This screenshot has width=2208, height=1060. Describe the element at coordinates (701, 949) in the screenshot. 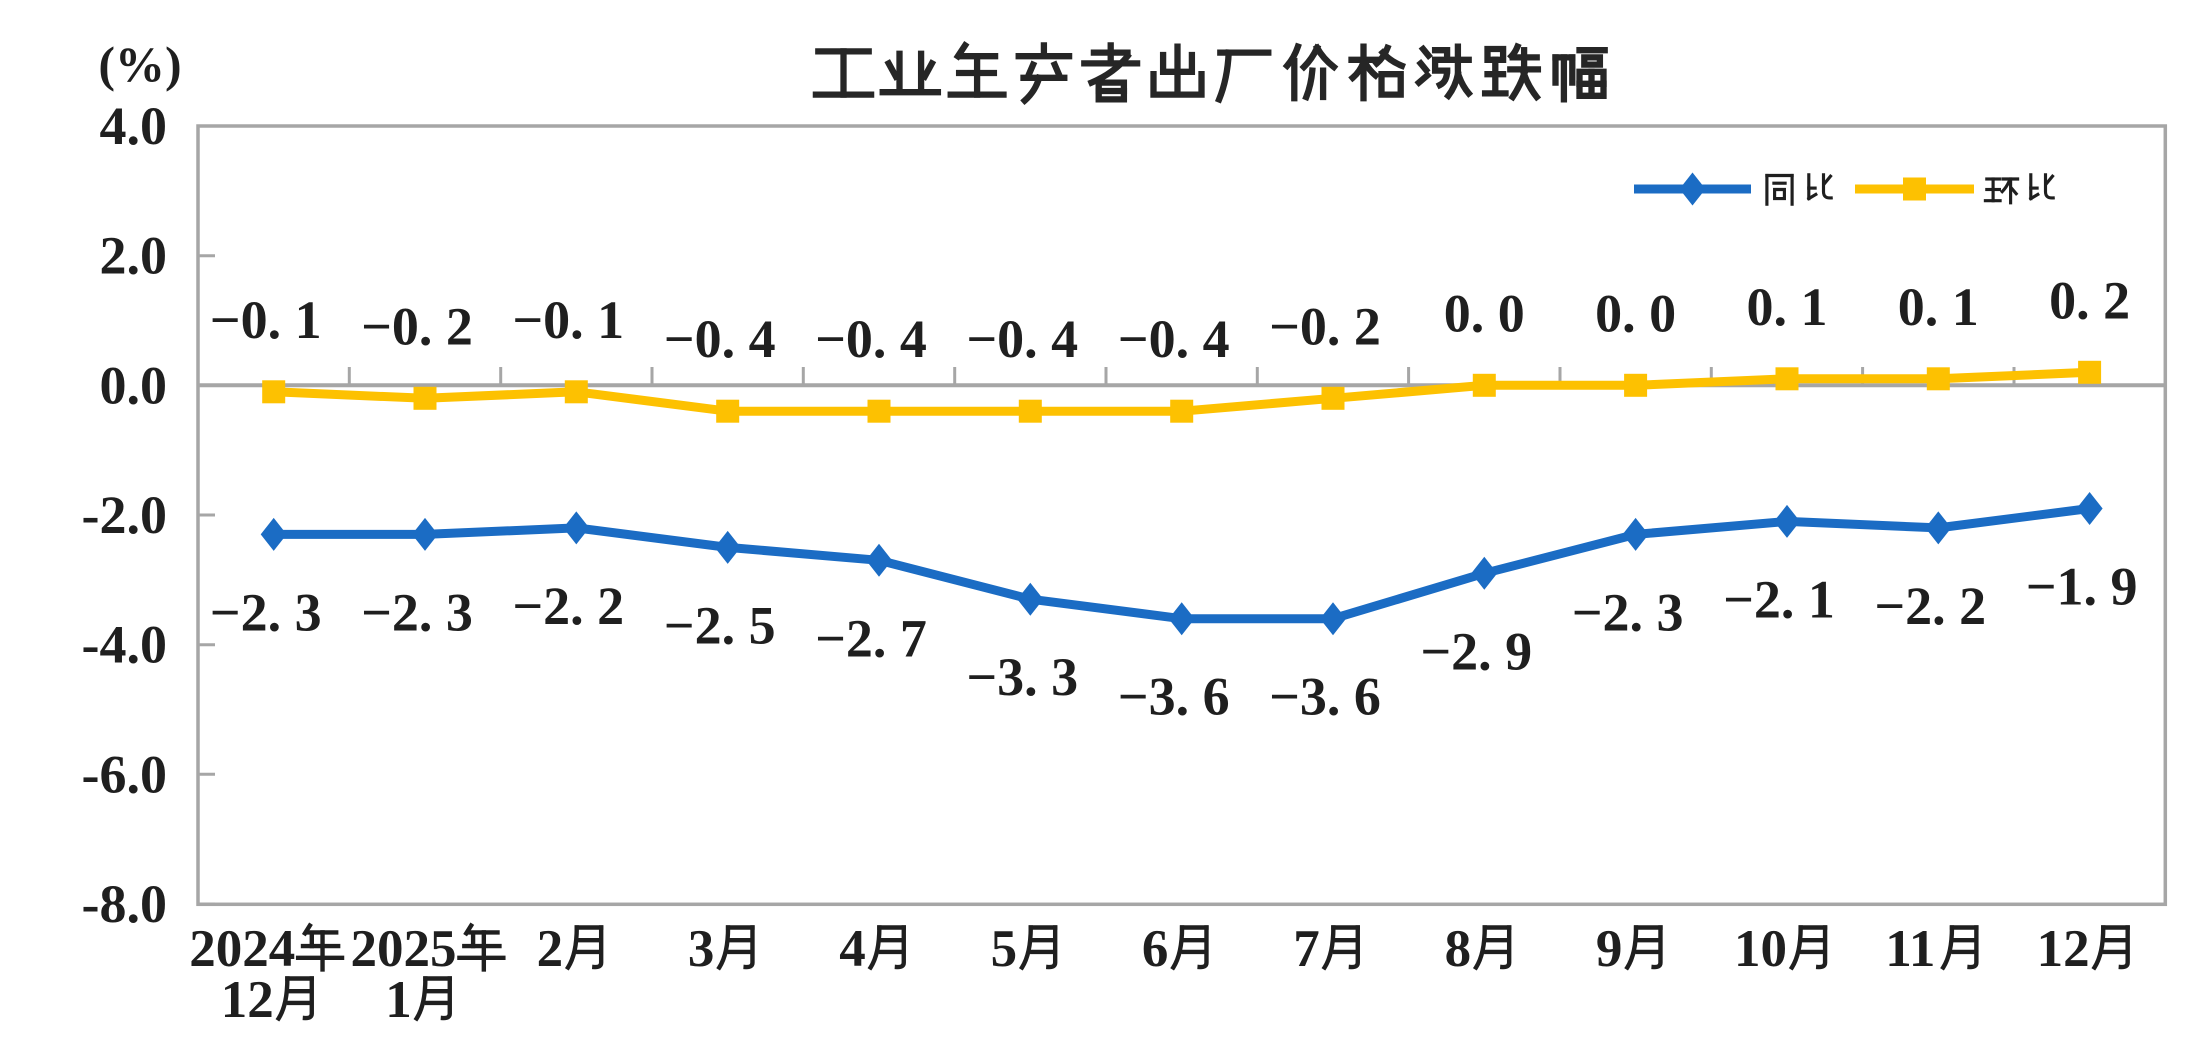

I see `svg-text: 3` at that location.